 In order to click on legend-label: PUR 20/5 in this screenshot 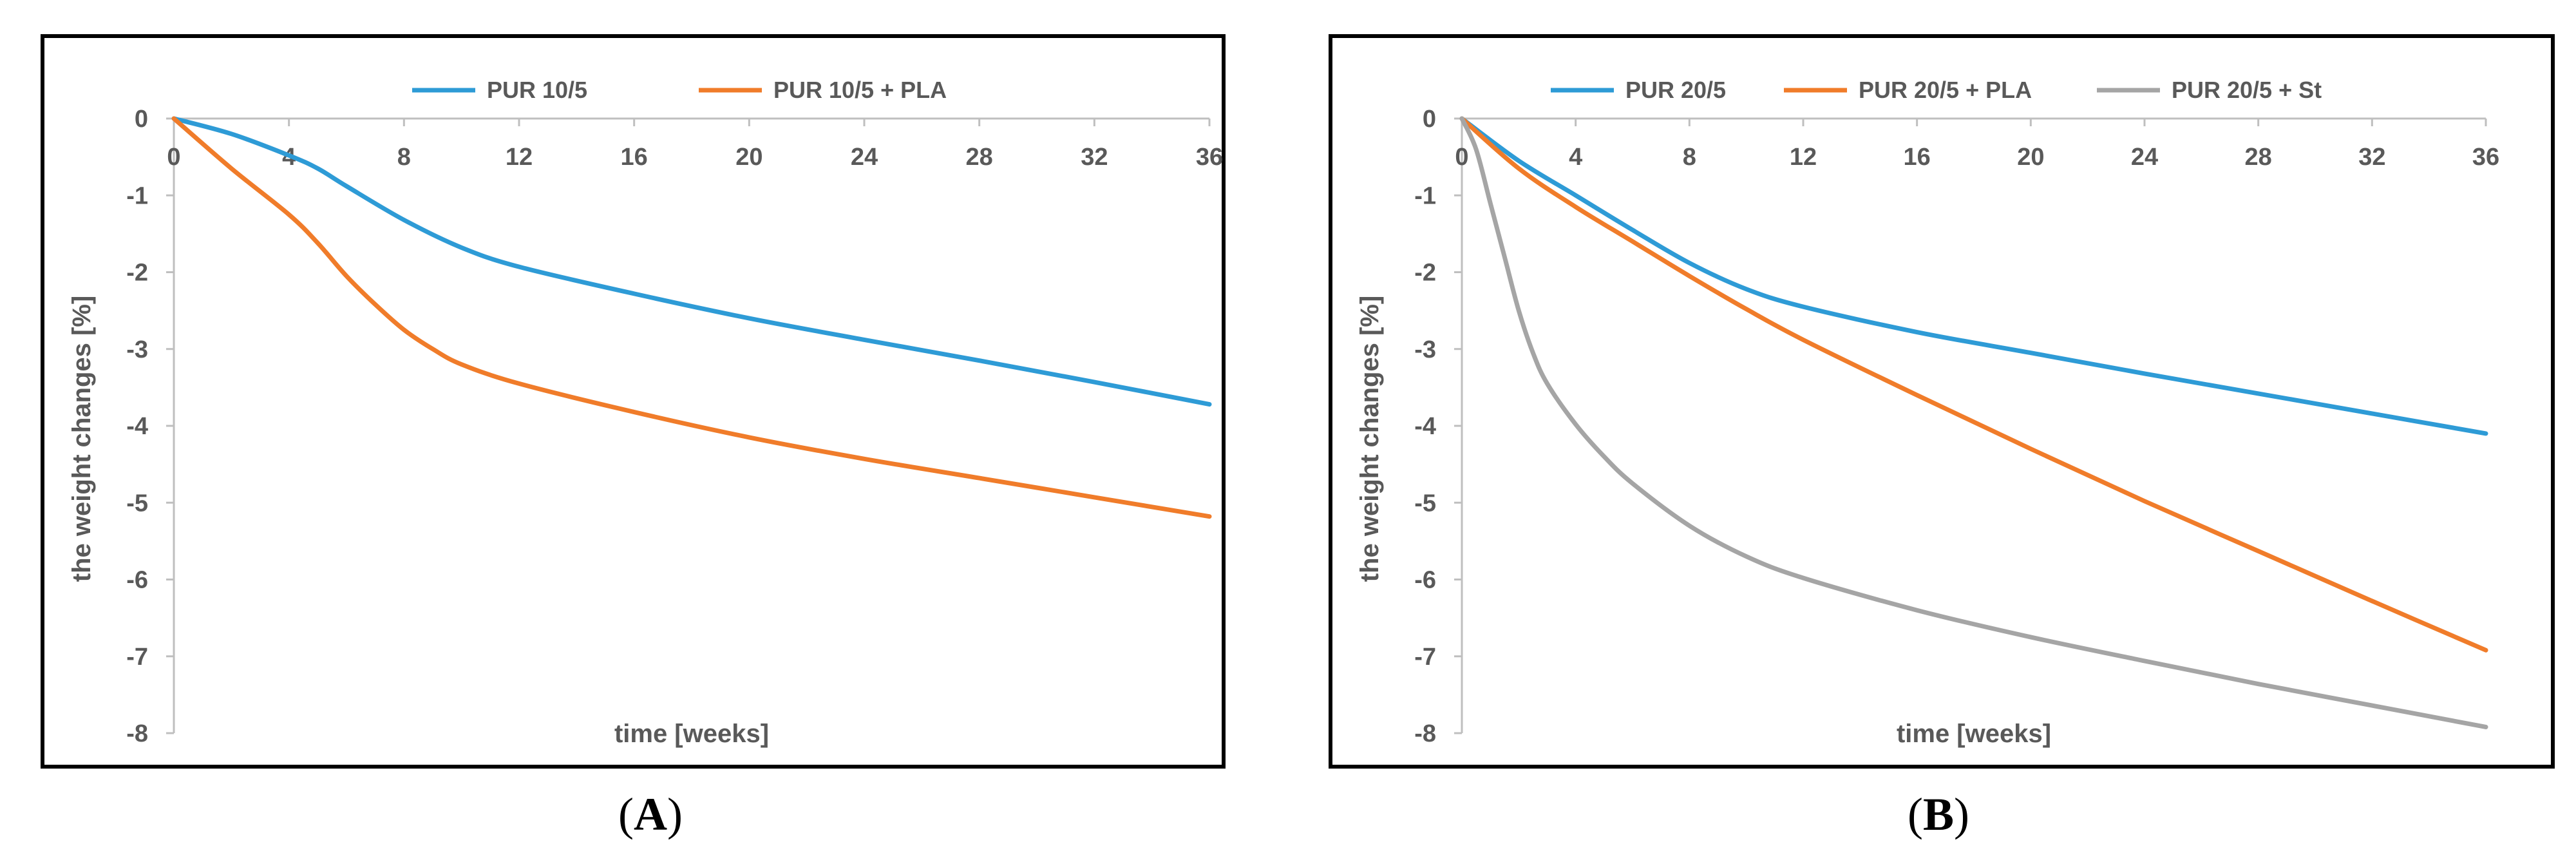, I will do `click(1675, 90)`.